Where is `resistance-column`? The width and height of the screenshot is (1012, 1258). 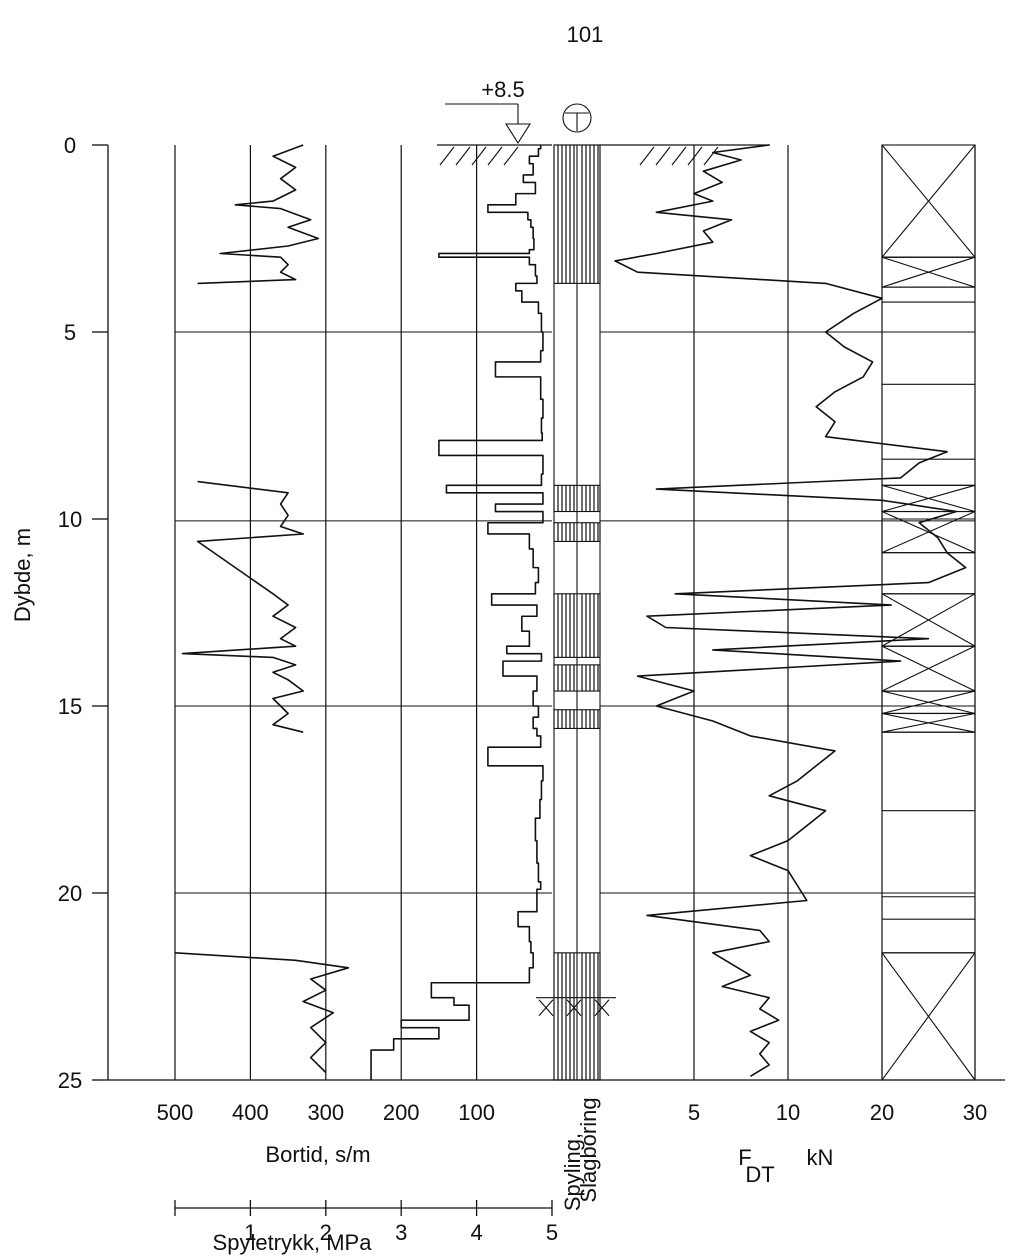 resistance-column is located at coordinates (928, 612).